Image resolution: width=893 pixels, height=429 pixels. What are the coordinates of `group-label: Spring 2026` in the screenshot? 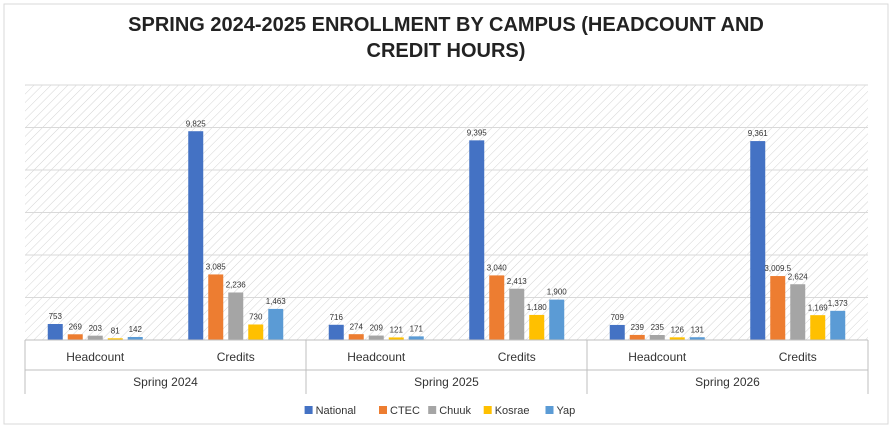 It's located at (727, 382).